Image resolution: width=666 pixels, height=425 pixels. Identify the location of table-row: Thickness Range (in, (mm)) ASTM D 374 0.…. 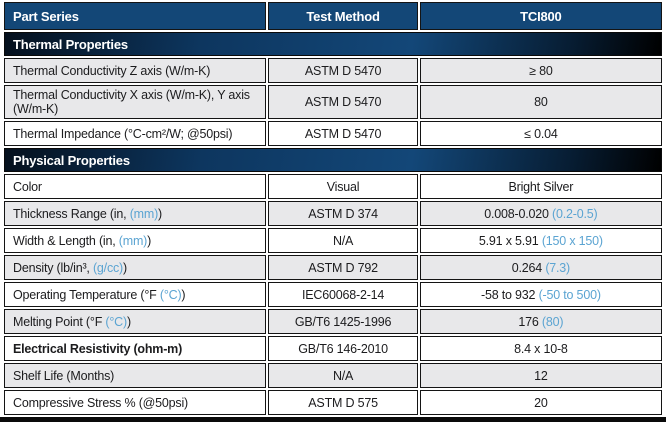
(333, 213).